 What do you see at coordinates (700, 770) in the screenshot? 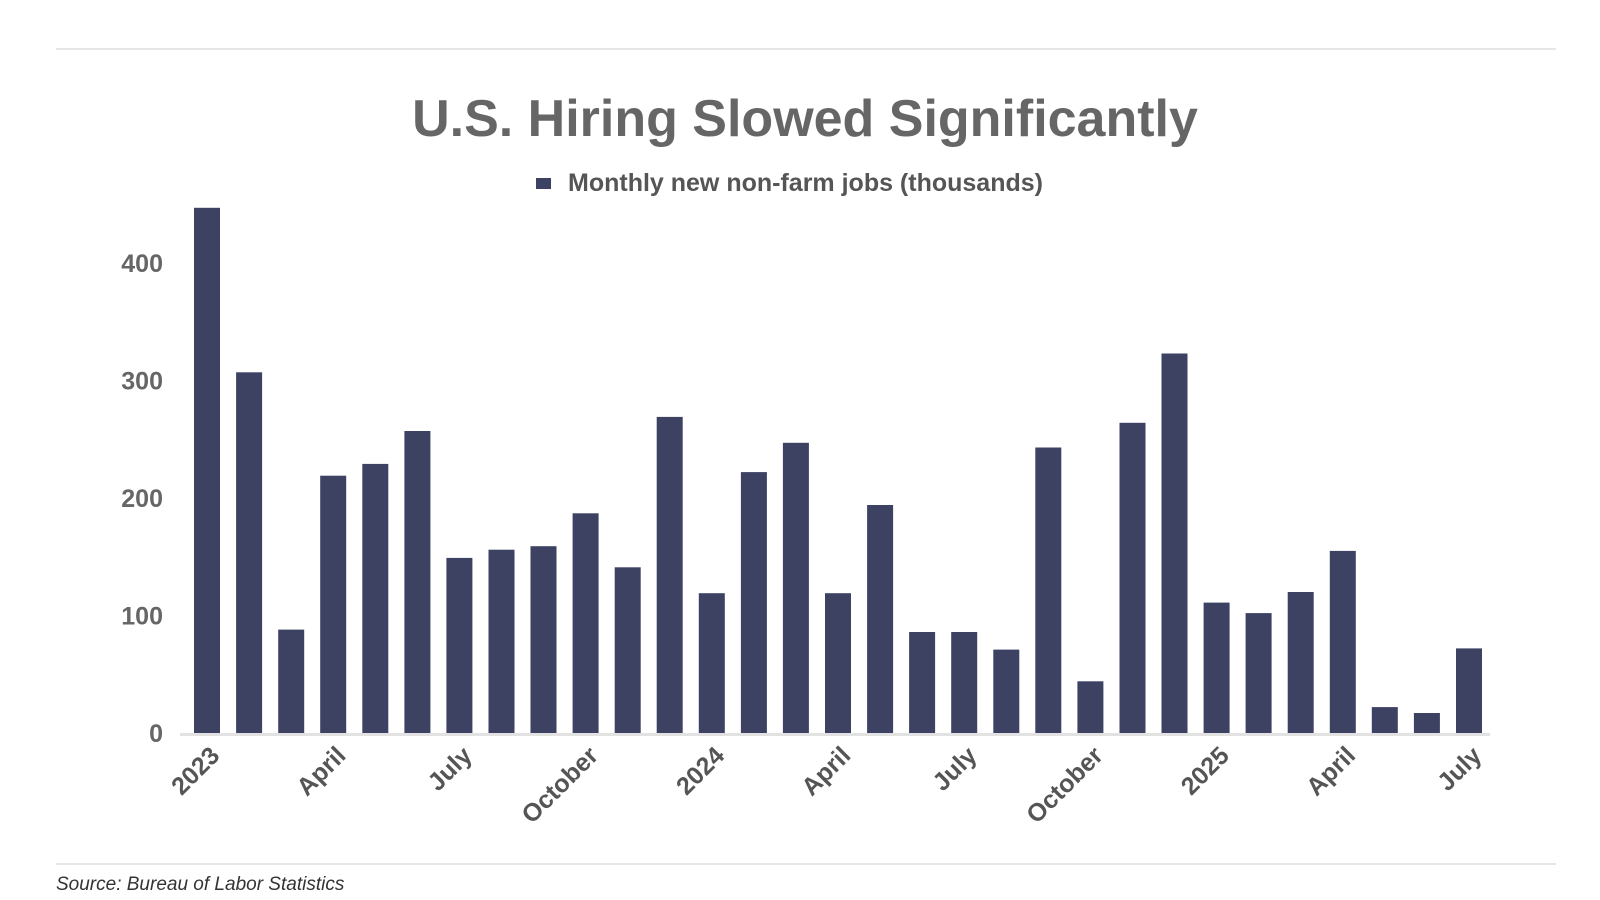
I see `x-tick-label: 2024` at bounding box center [700, 770].